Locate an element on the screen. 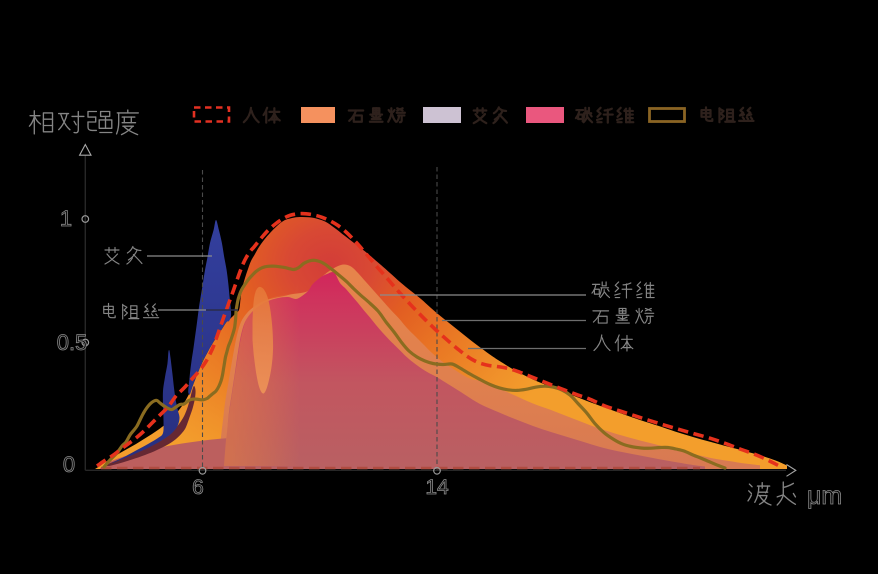  svg-text: 0 is located at coordinates (69, 464).